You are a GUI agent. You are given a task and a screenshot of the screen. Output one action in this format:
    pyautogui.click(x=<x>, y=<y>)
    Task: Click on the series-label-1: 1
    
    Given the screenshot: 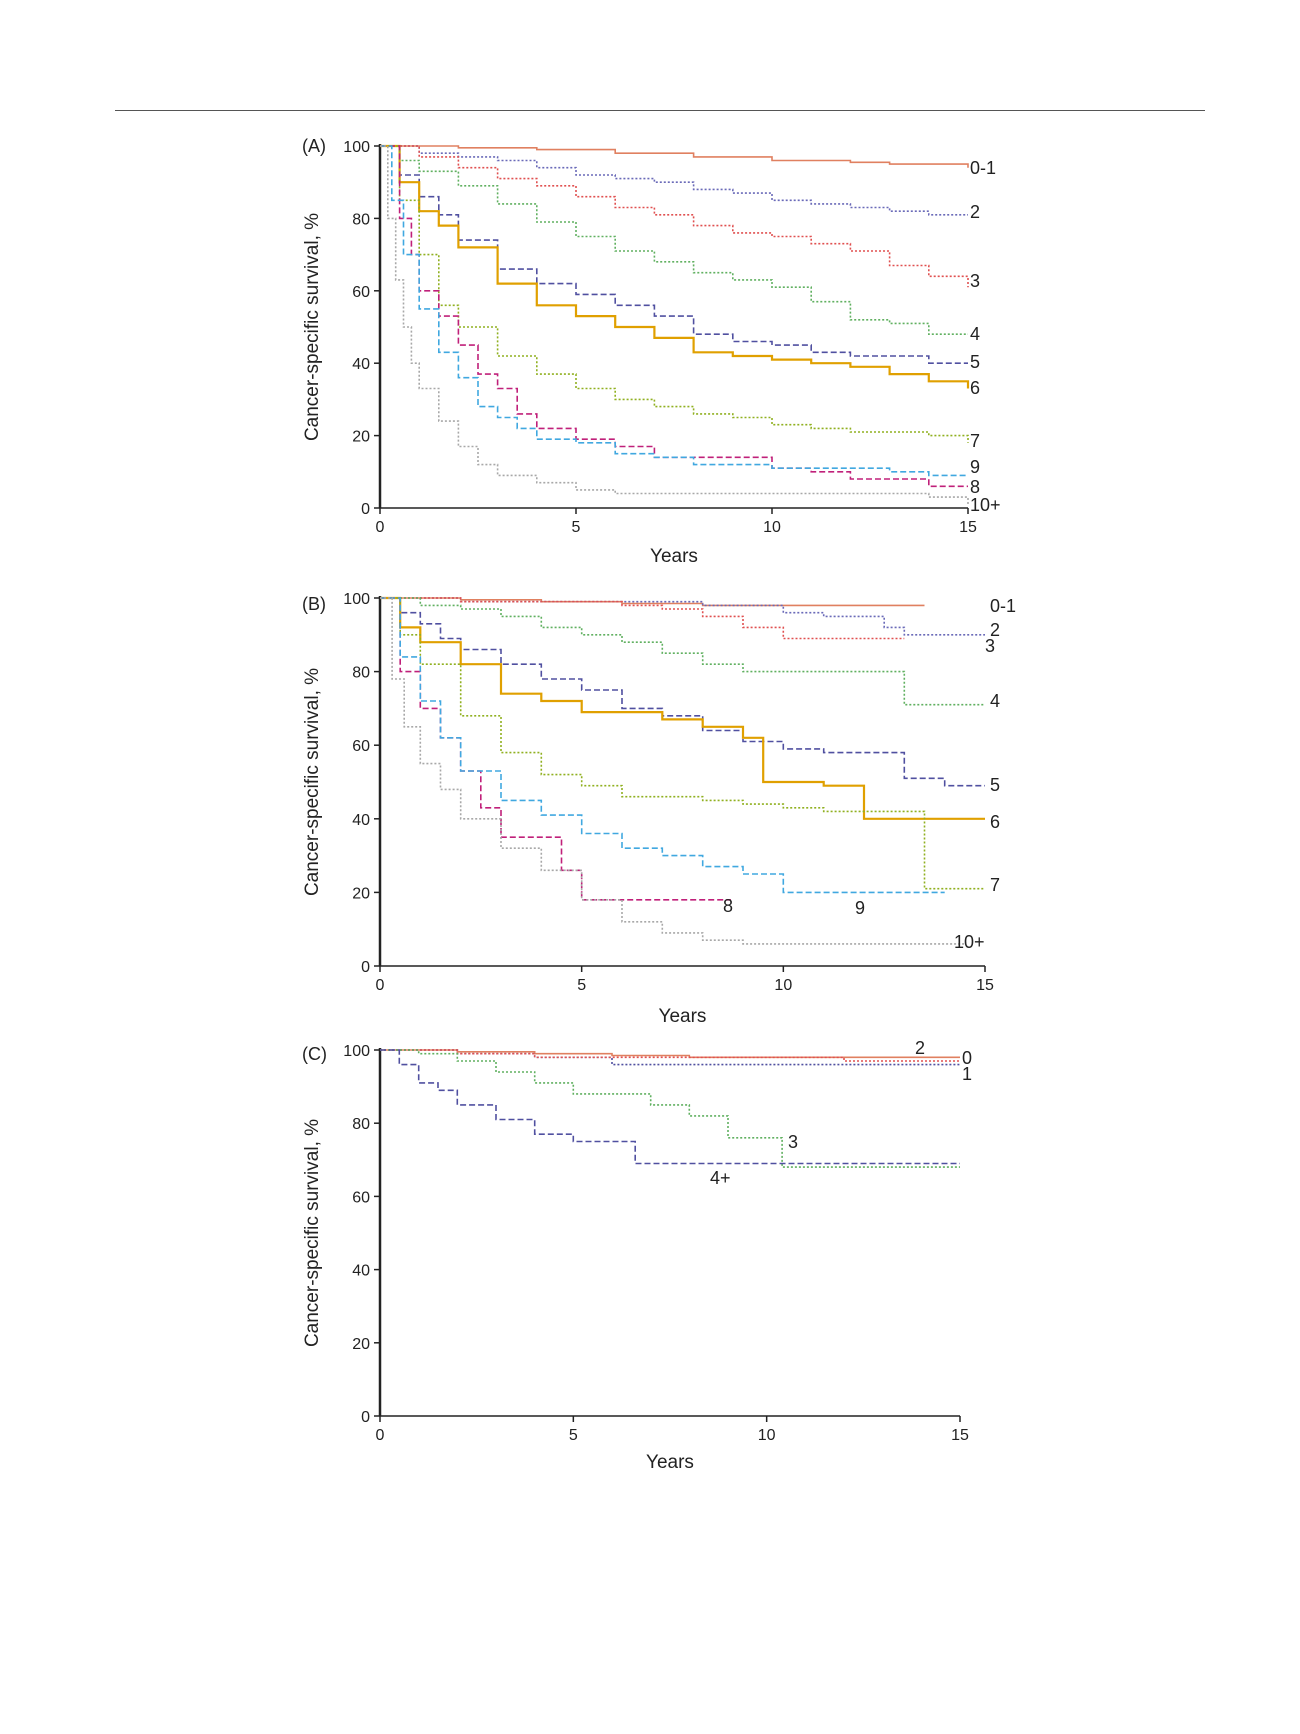 What is the action you would take?
    pyautogui.click(x=967, y=1074)
    